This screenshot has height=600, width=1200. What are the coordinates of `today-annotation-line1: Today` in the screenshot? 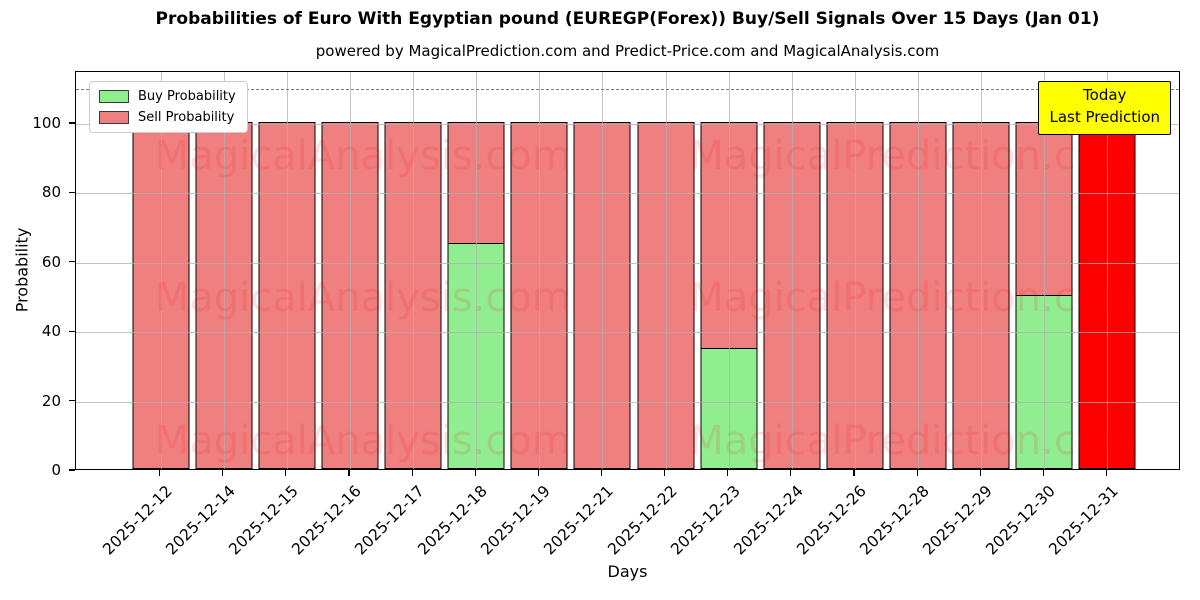 It's located at (1105, 95).